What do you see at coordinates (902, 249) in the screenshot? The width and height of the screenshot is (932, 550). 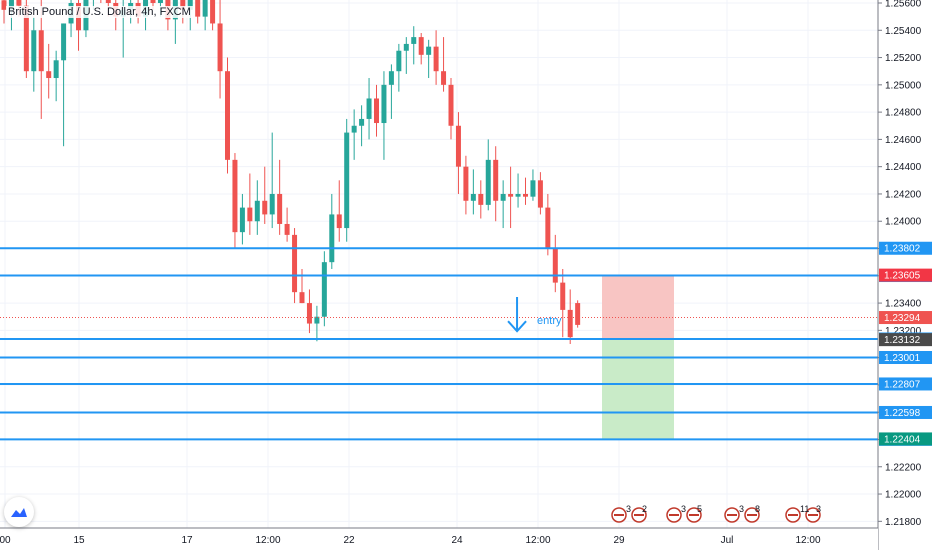 I see `level-price-tag-label: 1.23802` at bounding box center [902, 249].